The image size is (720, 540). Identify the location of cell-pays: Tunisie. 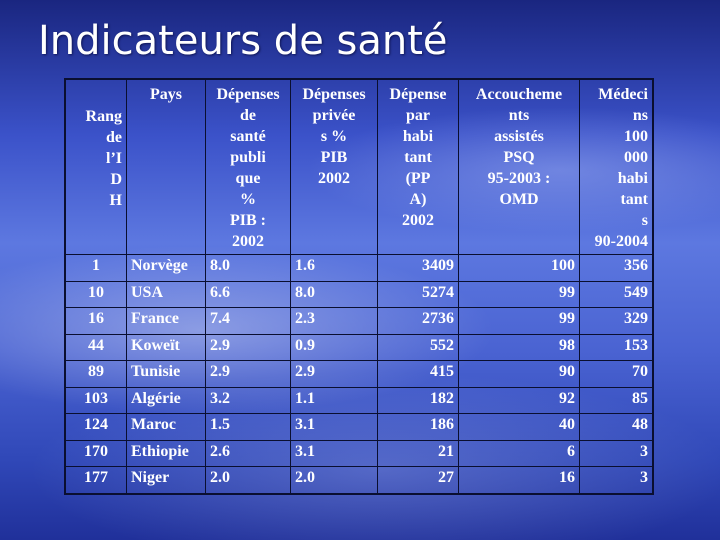
(166, 374).